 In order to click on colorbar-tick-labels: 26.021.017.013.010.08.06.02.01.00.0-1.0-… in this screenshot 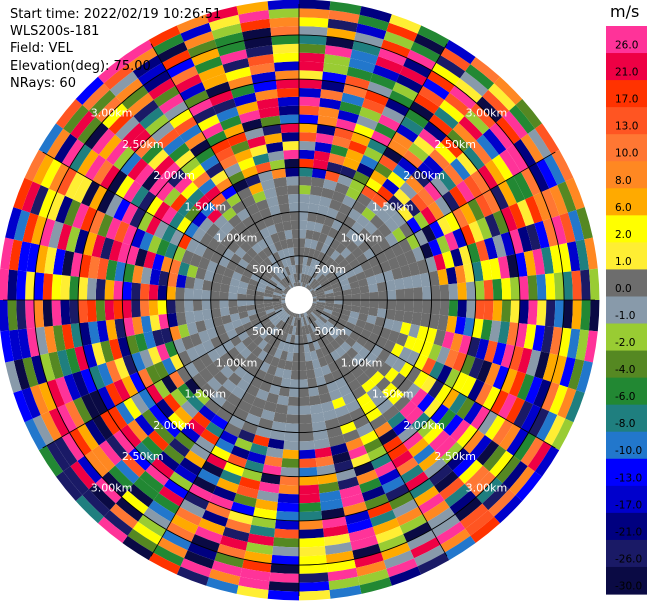, I will do `click(628, 316)`.